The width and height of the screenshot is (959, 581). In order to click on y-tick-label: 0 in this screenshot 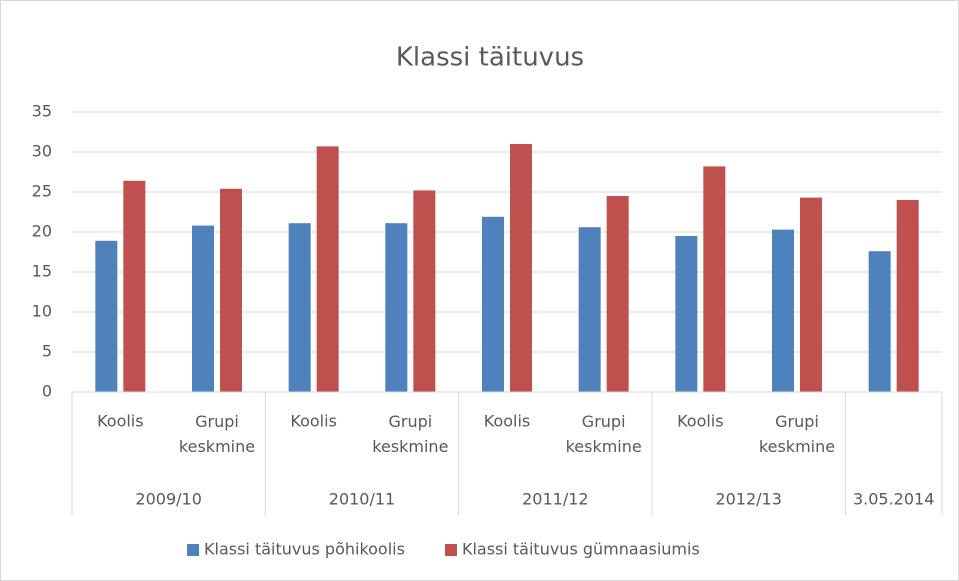, I will do `click(47, 391)`.